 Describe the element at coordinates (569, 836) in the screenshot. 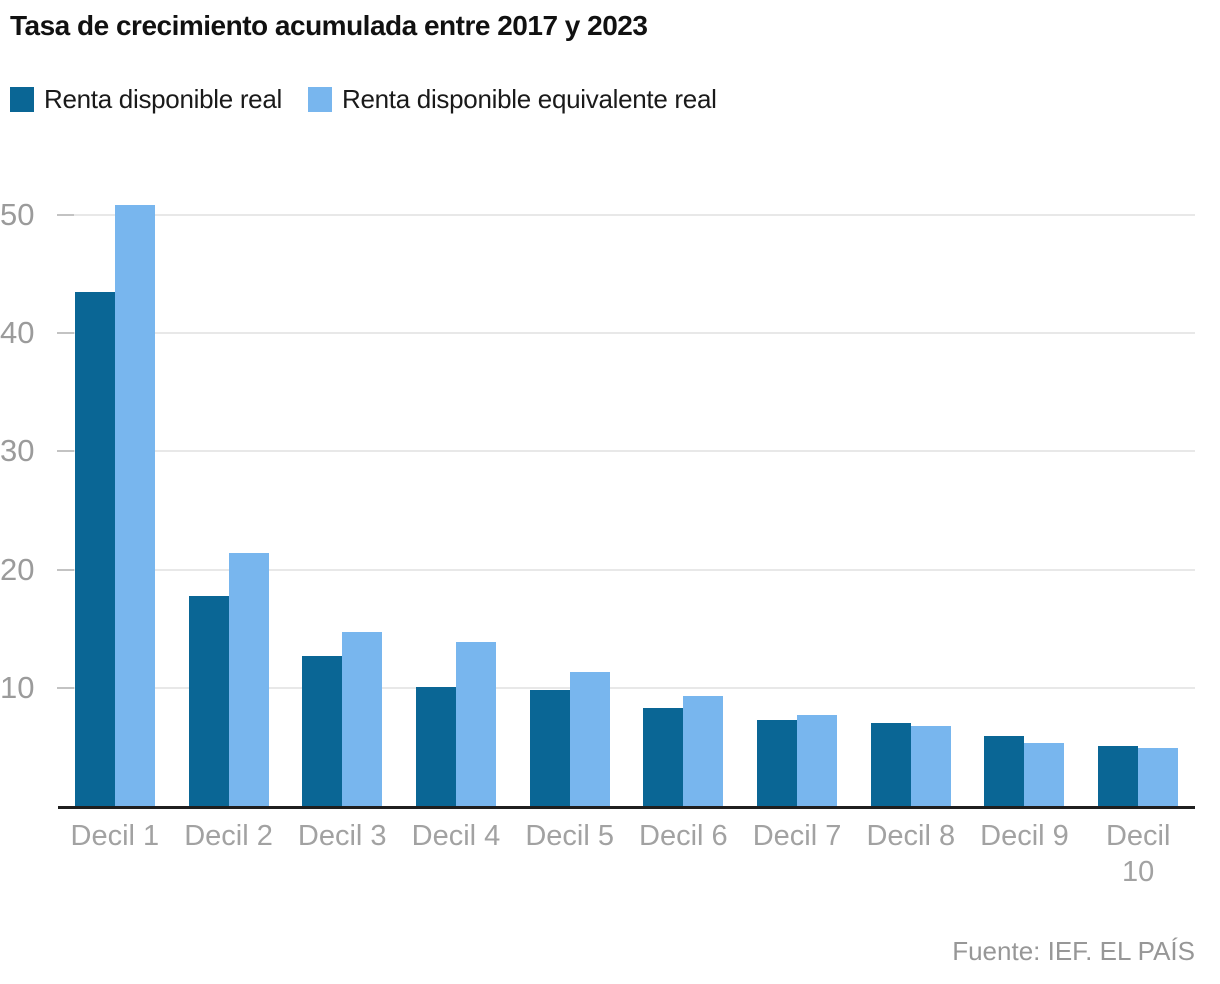

I see `x-axis-label-text: Decil 5` at that location.